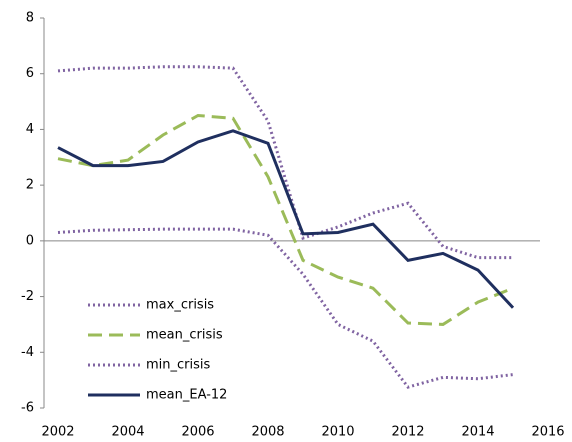  I want to click on y-tick-label: 6, so click(30, 73).